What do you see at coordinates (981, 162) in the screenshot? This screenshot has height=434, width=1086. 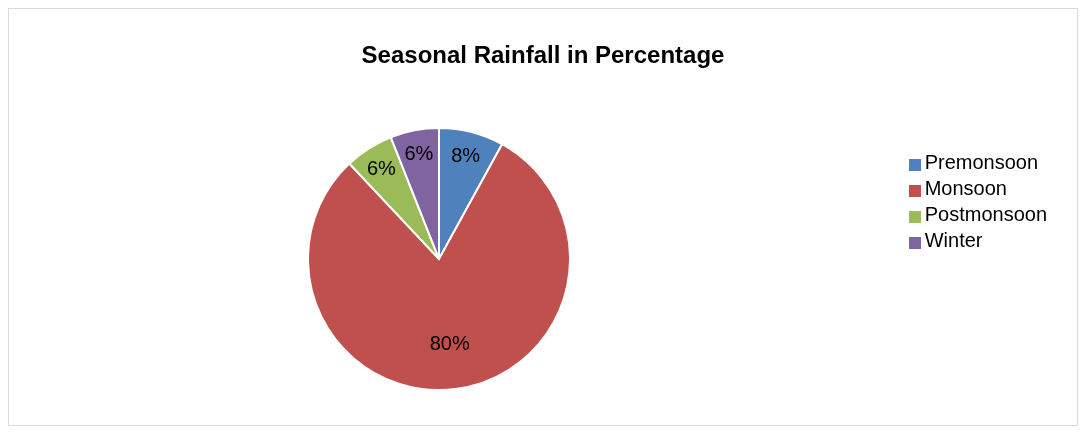 I see `legend-label: Premonsoon` at bounding box center [981, 162].